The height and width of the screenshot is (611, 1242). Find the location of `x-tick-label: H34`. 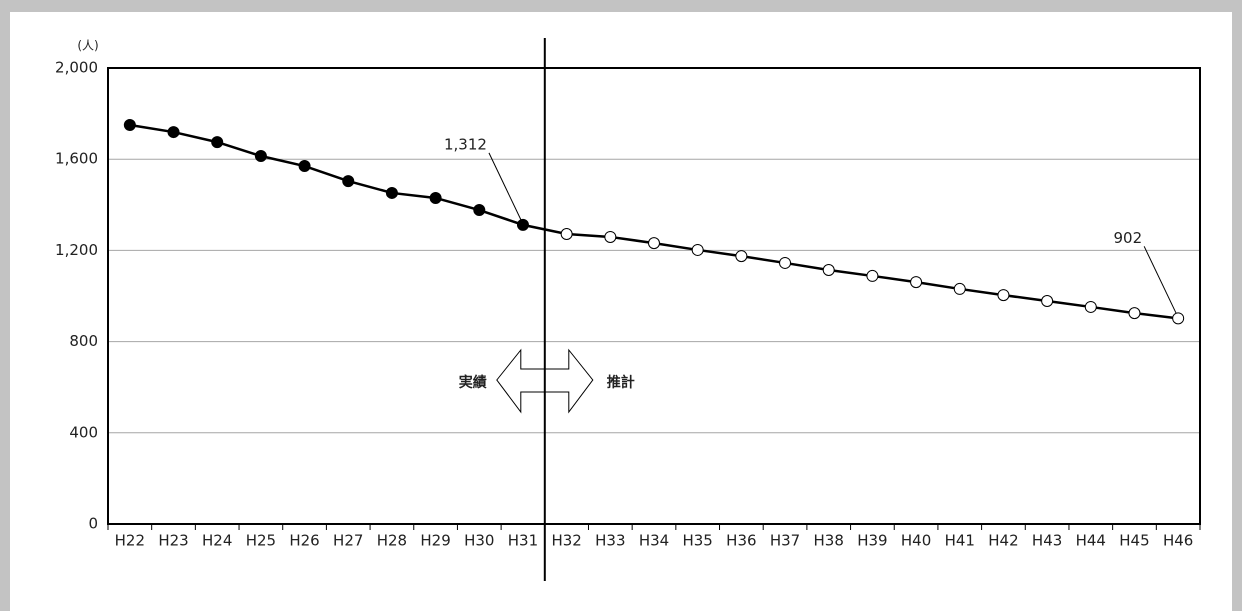

x-tick-label: H34 is located at coordinates (654, 541).